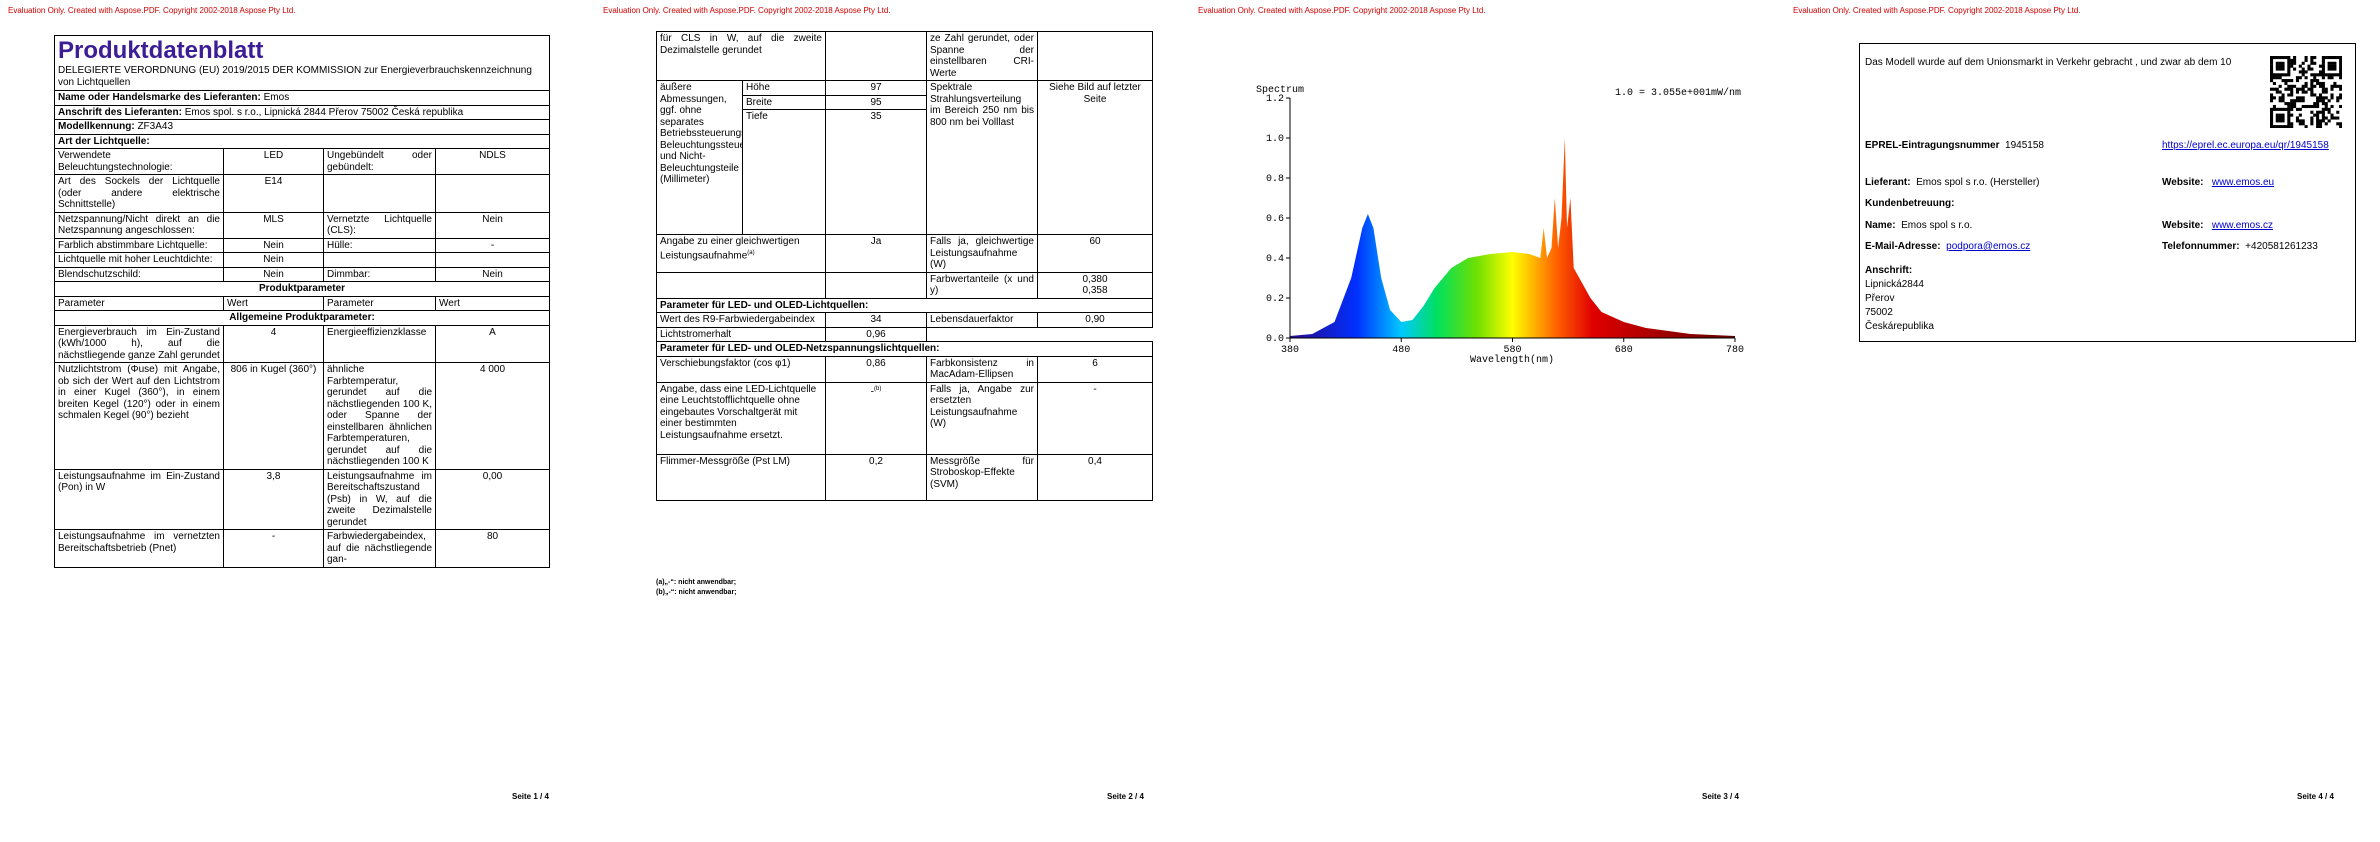 The width and height of the screenshot is (2380, 842). Describe the element at coordinates (1275, 259) in the screenshot. I see `y-tick-label: 0.4` at that location.